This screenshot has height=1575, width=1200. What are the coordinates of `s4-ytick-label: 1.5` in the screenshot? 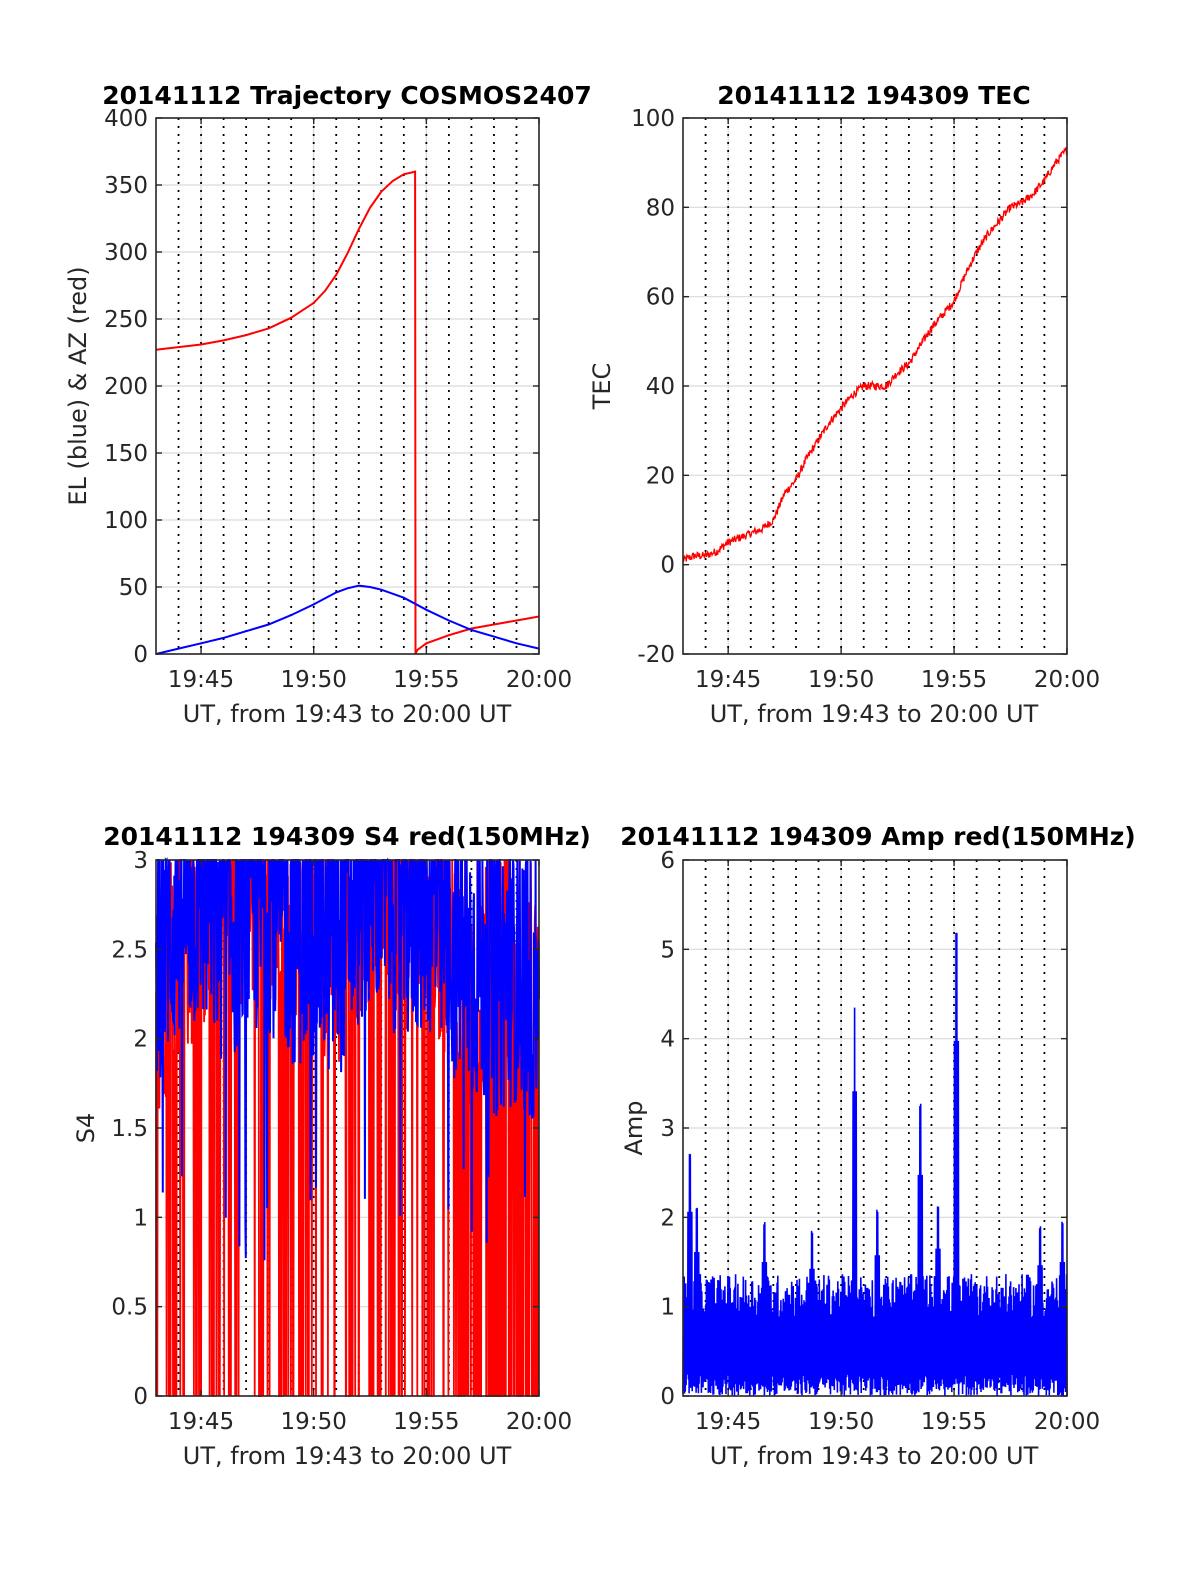 It's located at (129, 1129).